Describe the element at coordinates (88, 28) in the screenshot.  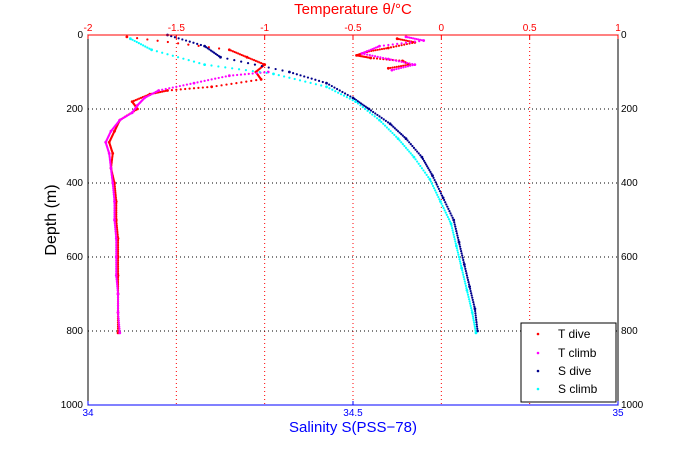
I see `temperature-tick-label: -2` at that location.